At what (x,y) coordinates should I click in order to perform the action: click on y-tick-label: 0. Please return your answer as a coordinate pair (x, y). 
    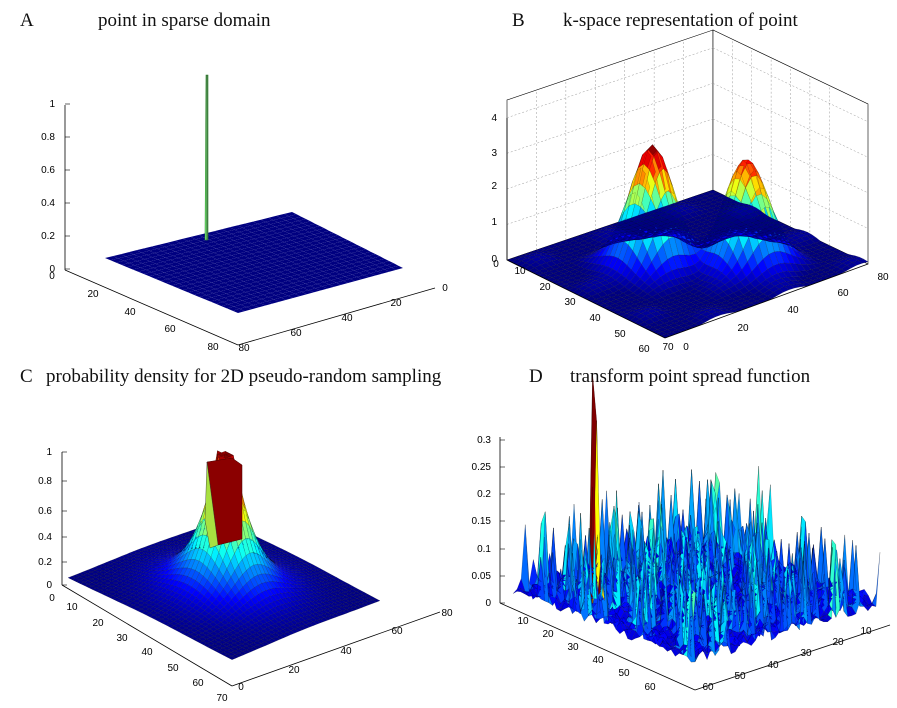
    Looking at the image, I should click on (686, 347).